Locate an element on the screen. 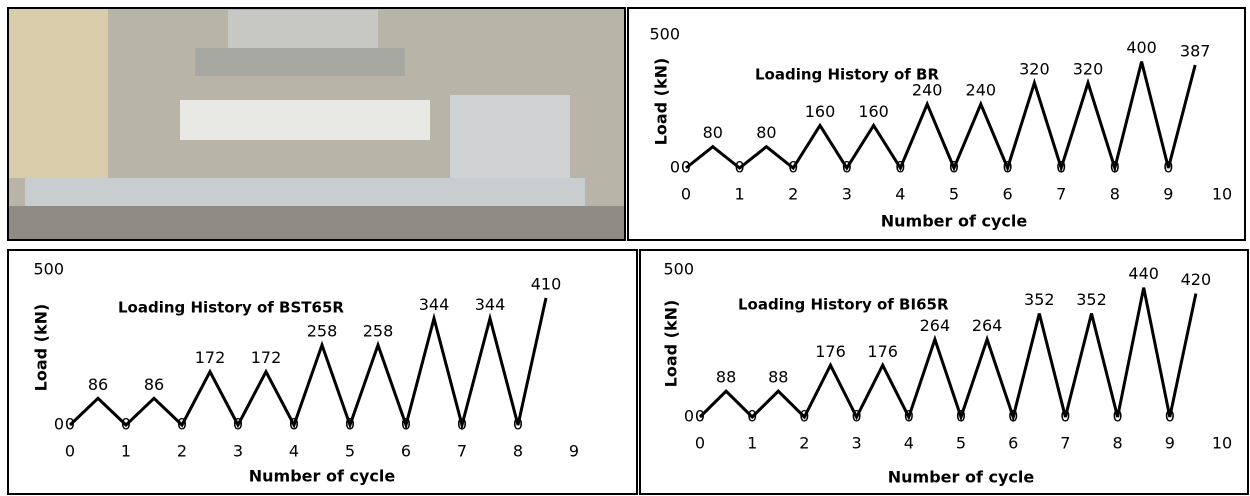 The width and height of the screenshot is (1250, 496). photo-cabinet is located at coordinates (58, 93).